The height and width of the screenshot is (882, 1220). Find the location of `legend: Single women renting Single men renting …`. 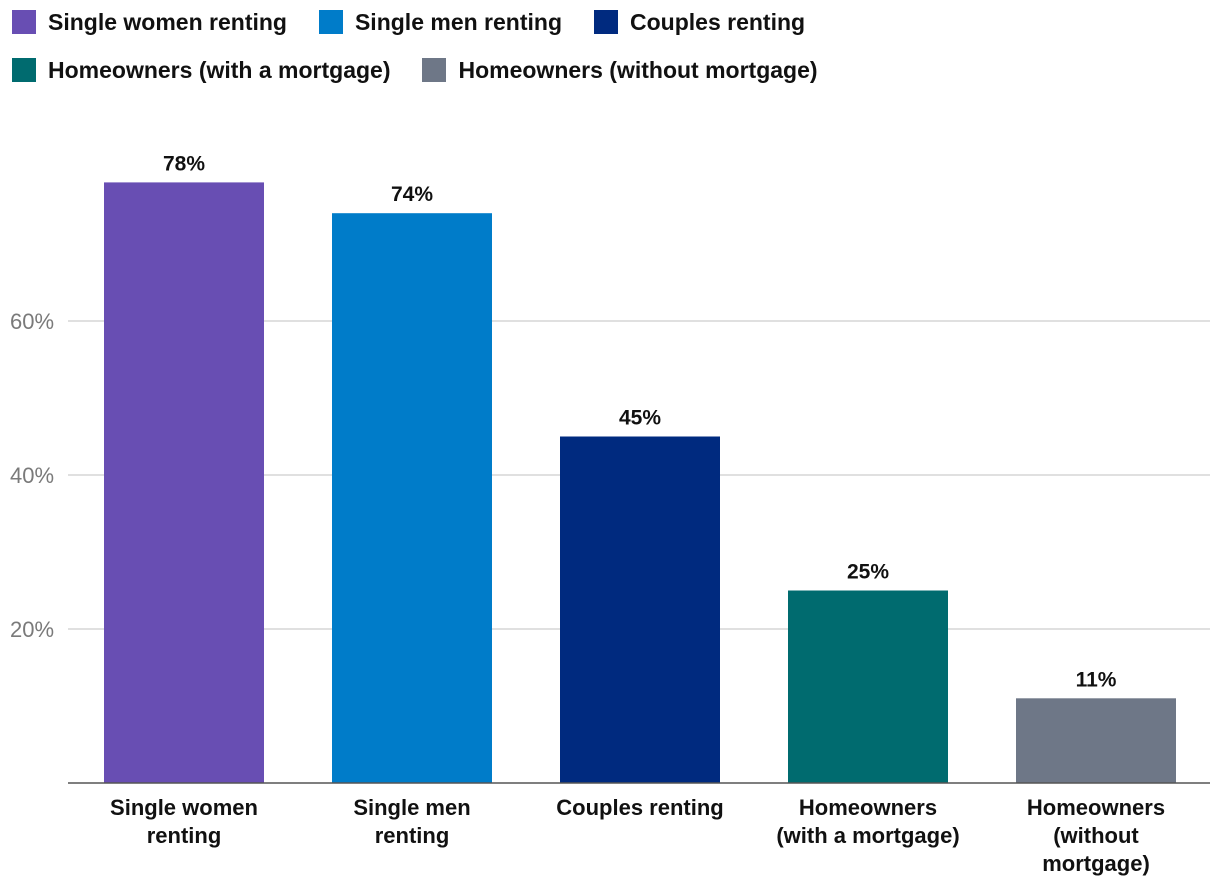

legend: Single women renting Single men renting … is located at coordinates (607, 54).